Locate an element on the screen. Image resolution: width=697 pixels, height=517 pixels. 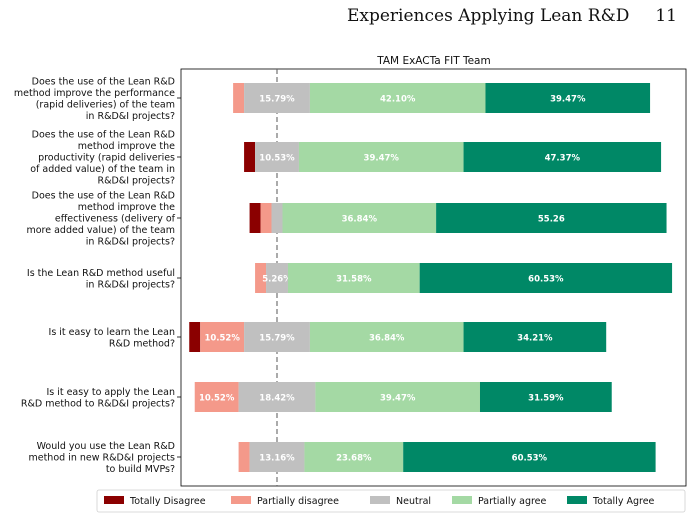
value-label-partially-agree-row-3: 36.84% is located at coordinates (360, 220).